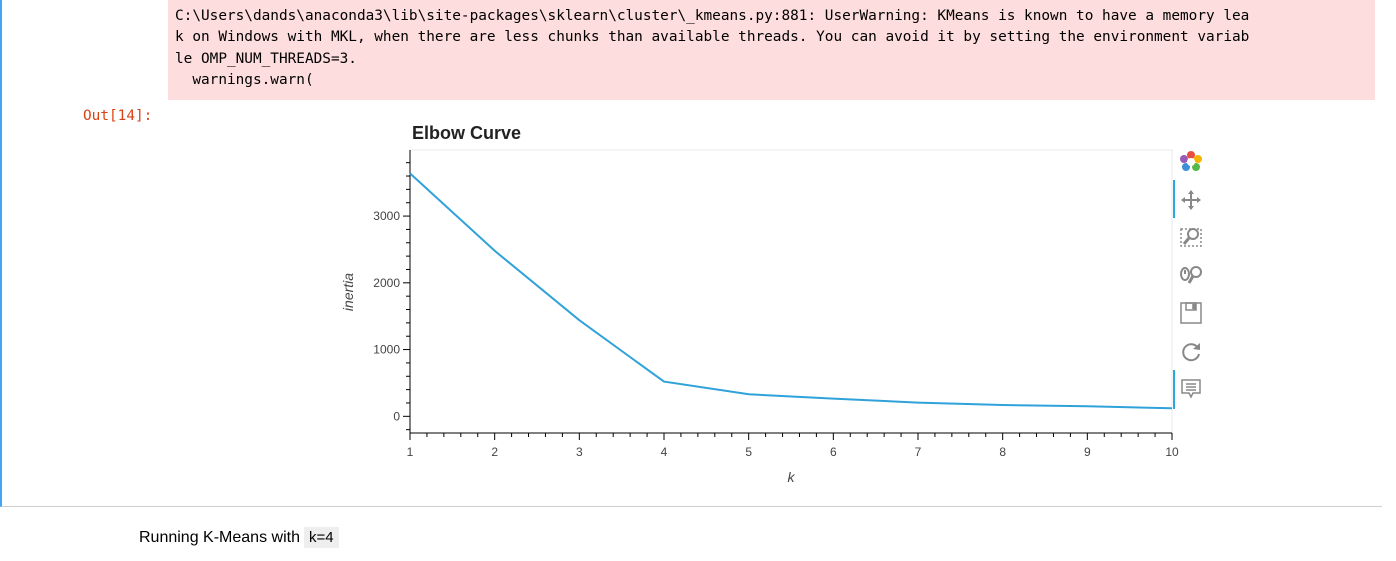  I want to click on wheel-zoom-icon, so click(1191, 275).